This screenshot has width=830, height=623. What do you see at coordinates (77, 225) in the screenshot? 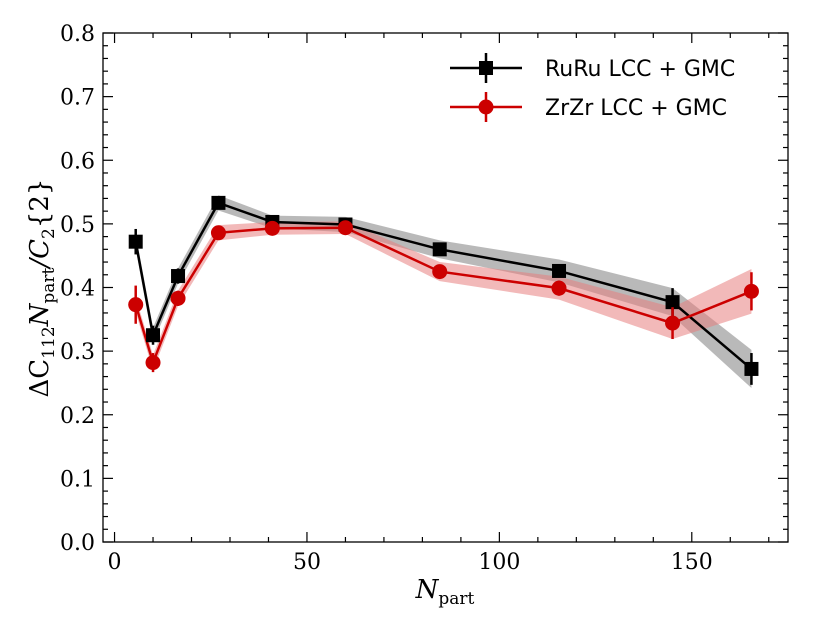
I see `y-tick-label: 0.5` at bounding box center [77, 225].